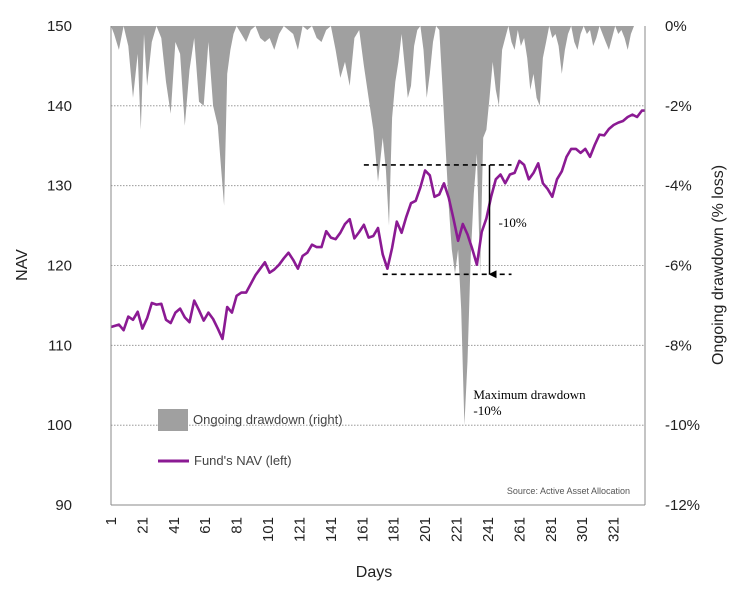 The width and height of the screenshot is (749, 597). I want to click on drawdown-arrow-label: -10%, so click(513, 222).